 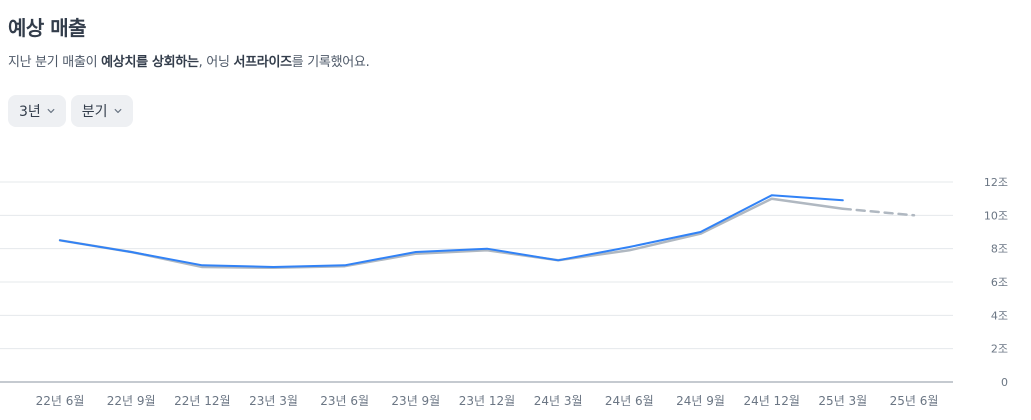 I want to click on x-tick-label: 25년 3월, so click(x=842, y=401).